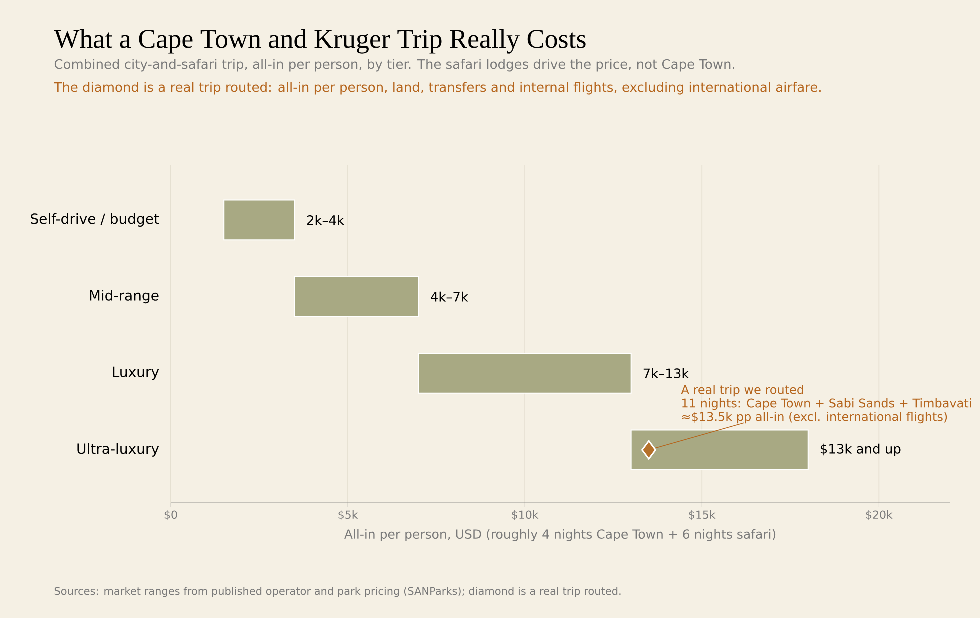 Image resolution: width=980 pixels, height=618 pixels. I want to click on y-tick-label: Self-drive / budget, so click(95, 220).